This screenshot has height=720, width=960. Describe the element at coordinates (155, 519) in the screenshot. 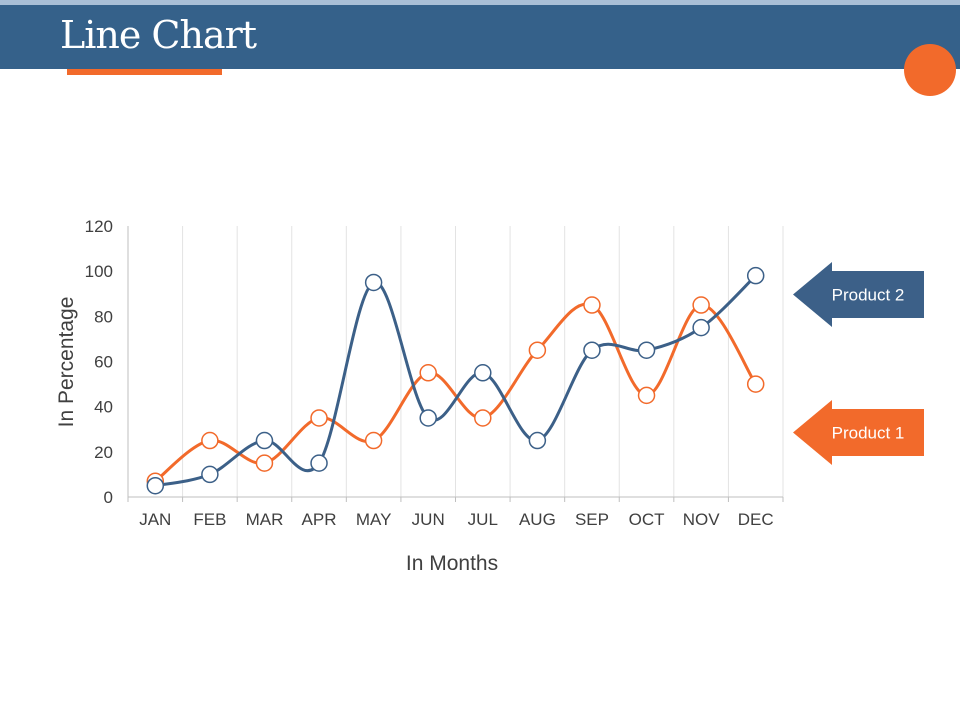

I see `x-tick-label: JAN` at that location.